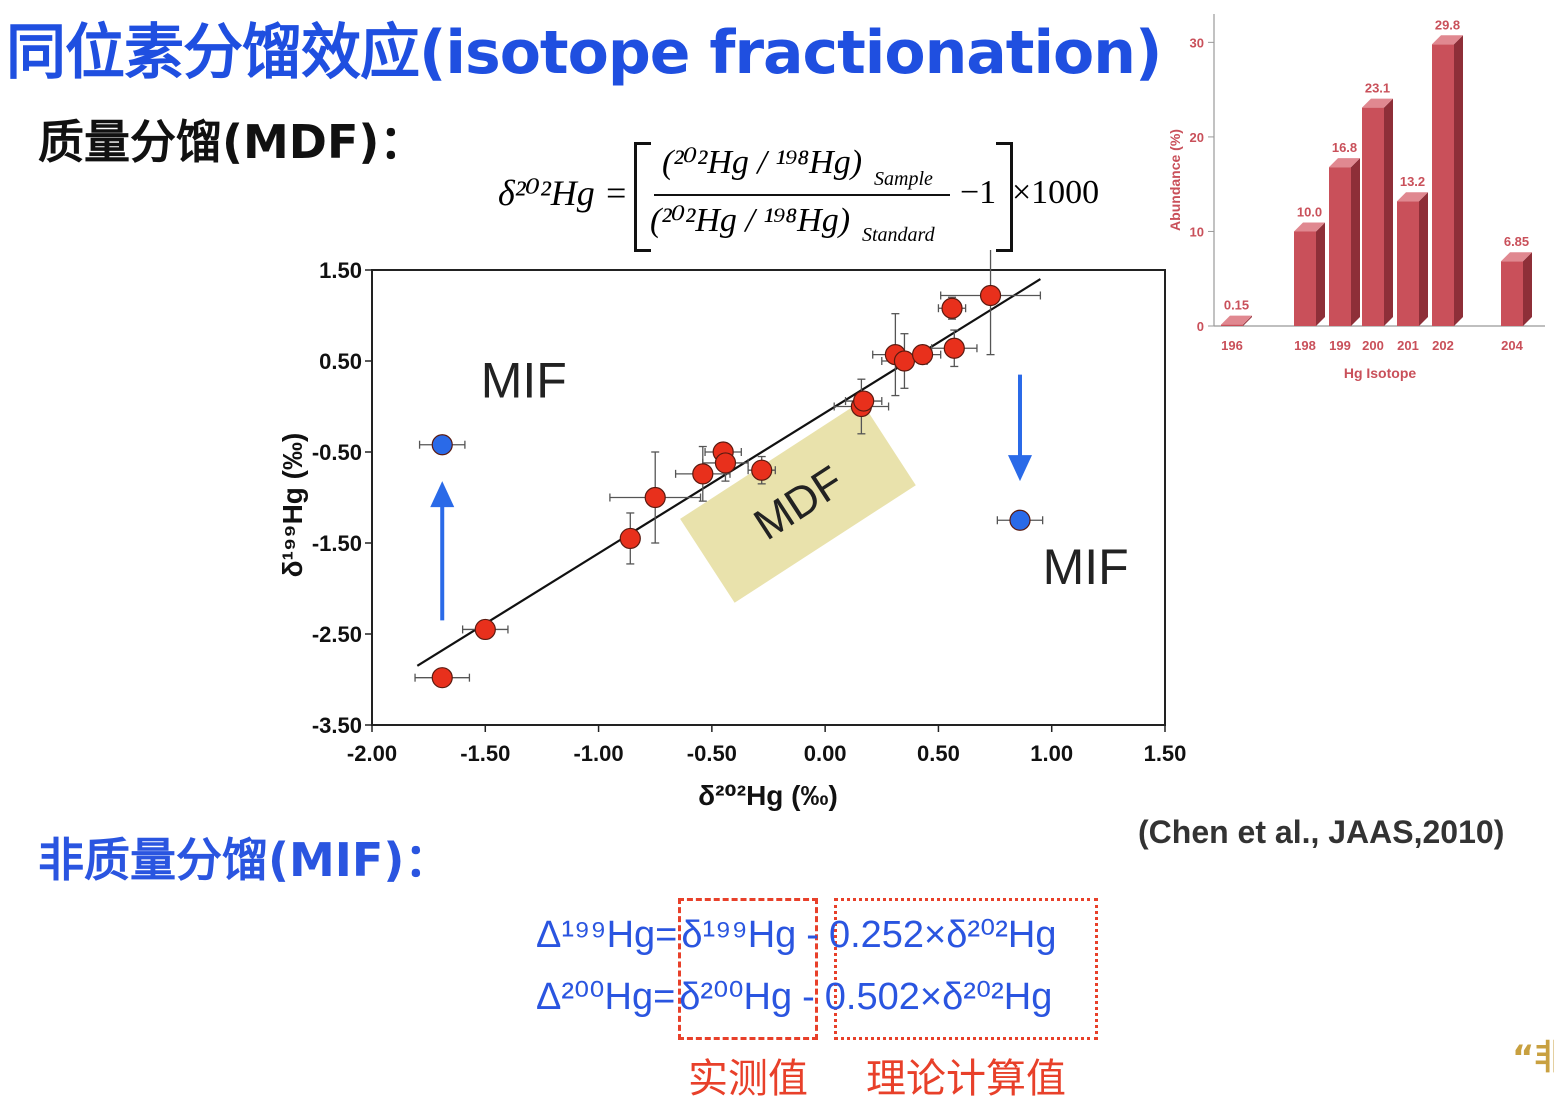 This screenshot has width=1554, height=1114. What do you see at coordinates (750, 220) in the screenshot?
I see `formula-denominator: (²⁰²Hg / ¹⁹⁸Hg)` at bounding box center [750, 220].